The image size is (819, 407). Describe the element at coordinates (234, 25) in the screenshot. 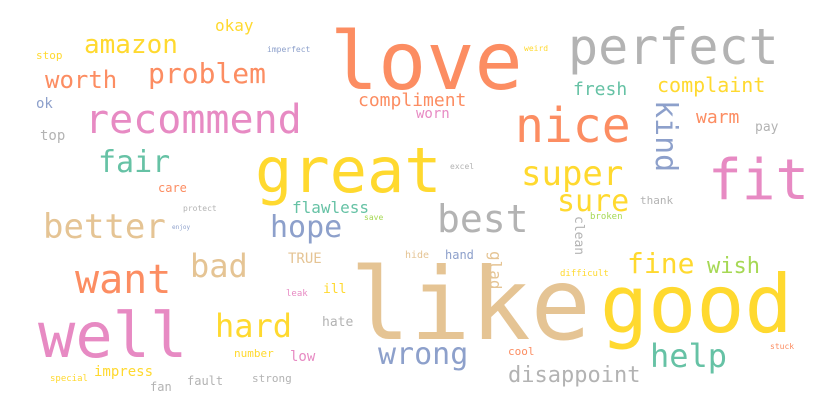

I see `word-okay: okay` at that location.